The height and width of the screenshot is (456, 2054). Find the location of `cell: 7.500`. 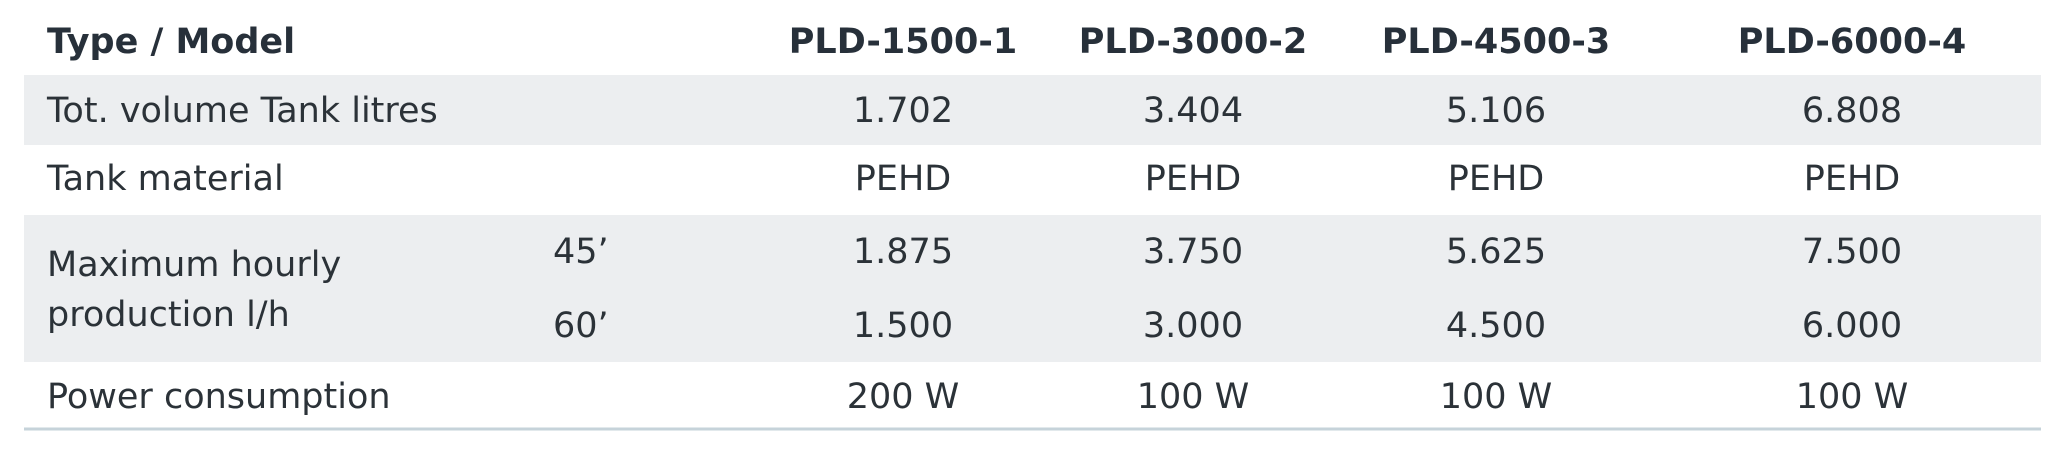

cell: 7.500 is located at coordinates (1852, 252).